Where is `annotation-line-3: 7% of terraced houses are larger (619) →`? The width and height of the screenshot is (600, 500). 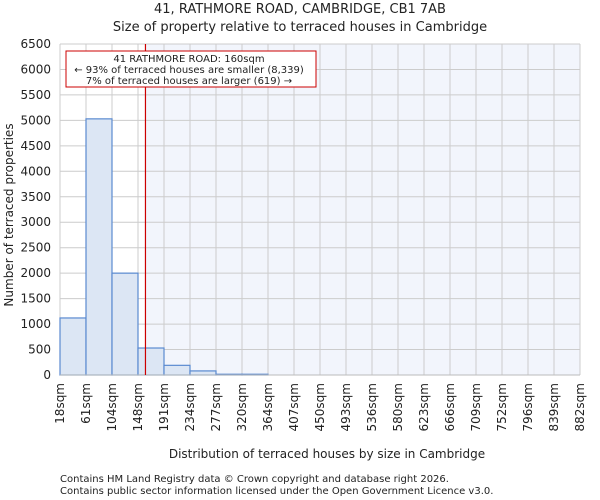 annotation-line-3: 7% of terraced houses are larger (619) → is located at coordinates (189, 81).